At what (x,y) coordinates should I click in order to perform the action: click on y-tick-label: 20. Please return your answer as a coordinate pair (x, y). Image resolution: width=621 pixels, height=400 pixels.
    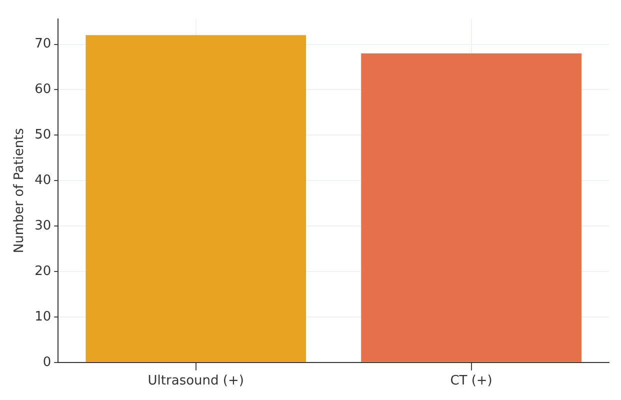
    Looking at the image, I should click on (43, 271).